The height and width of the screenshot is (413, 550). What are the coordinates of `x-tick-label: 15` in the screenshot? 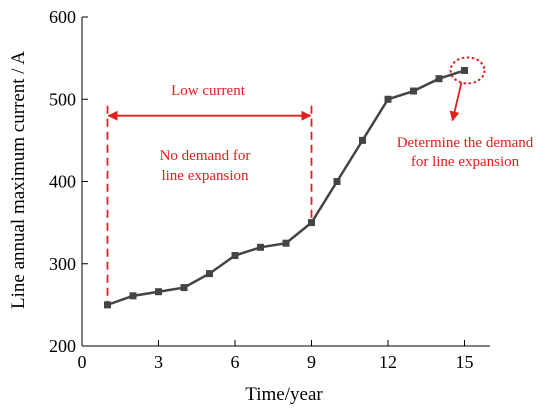 It's located at (465, 362).